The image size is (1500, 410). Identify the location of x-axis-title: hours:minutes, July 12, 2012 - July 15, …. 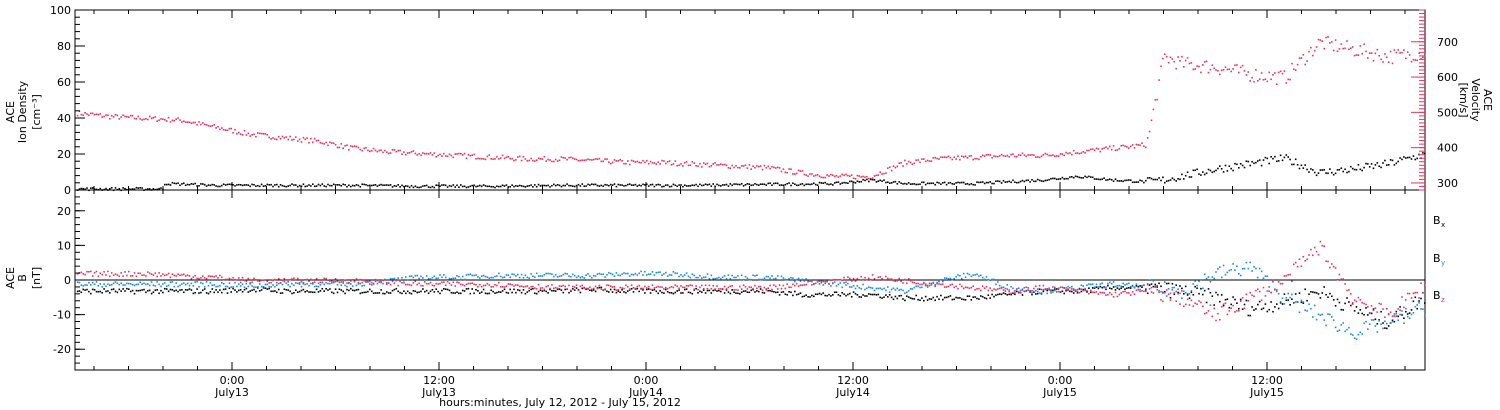
(560, 402).